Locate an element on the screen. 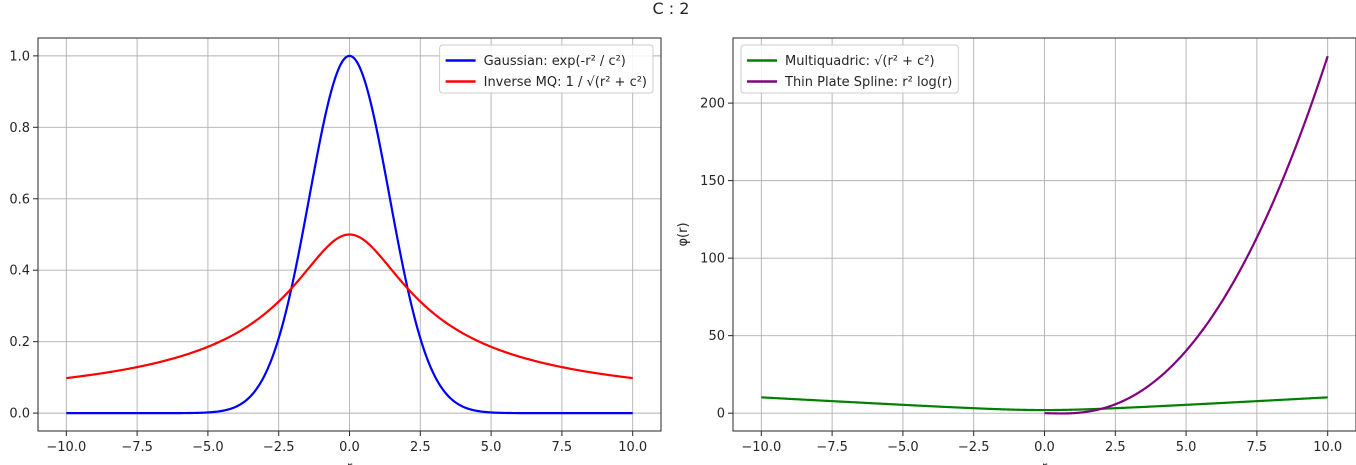 This screenshot has height=465, width=1356. y-tick-label: 0.4 is located at coordinates (19, 271).